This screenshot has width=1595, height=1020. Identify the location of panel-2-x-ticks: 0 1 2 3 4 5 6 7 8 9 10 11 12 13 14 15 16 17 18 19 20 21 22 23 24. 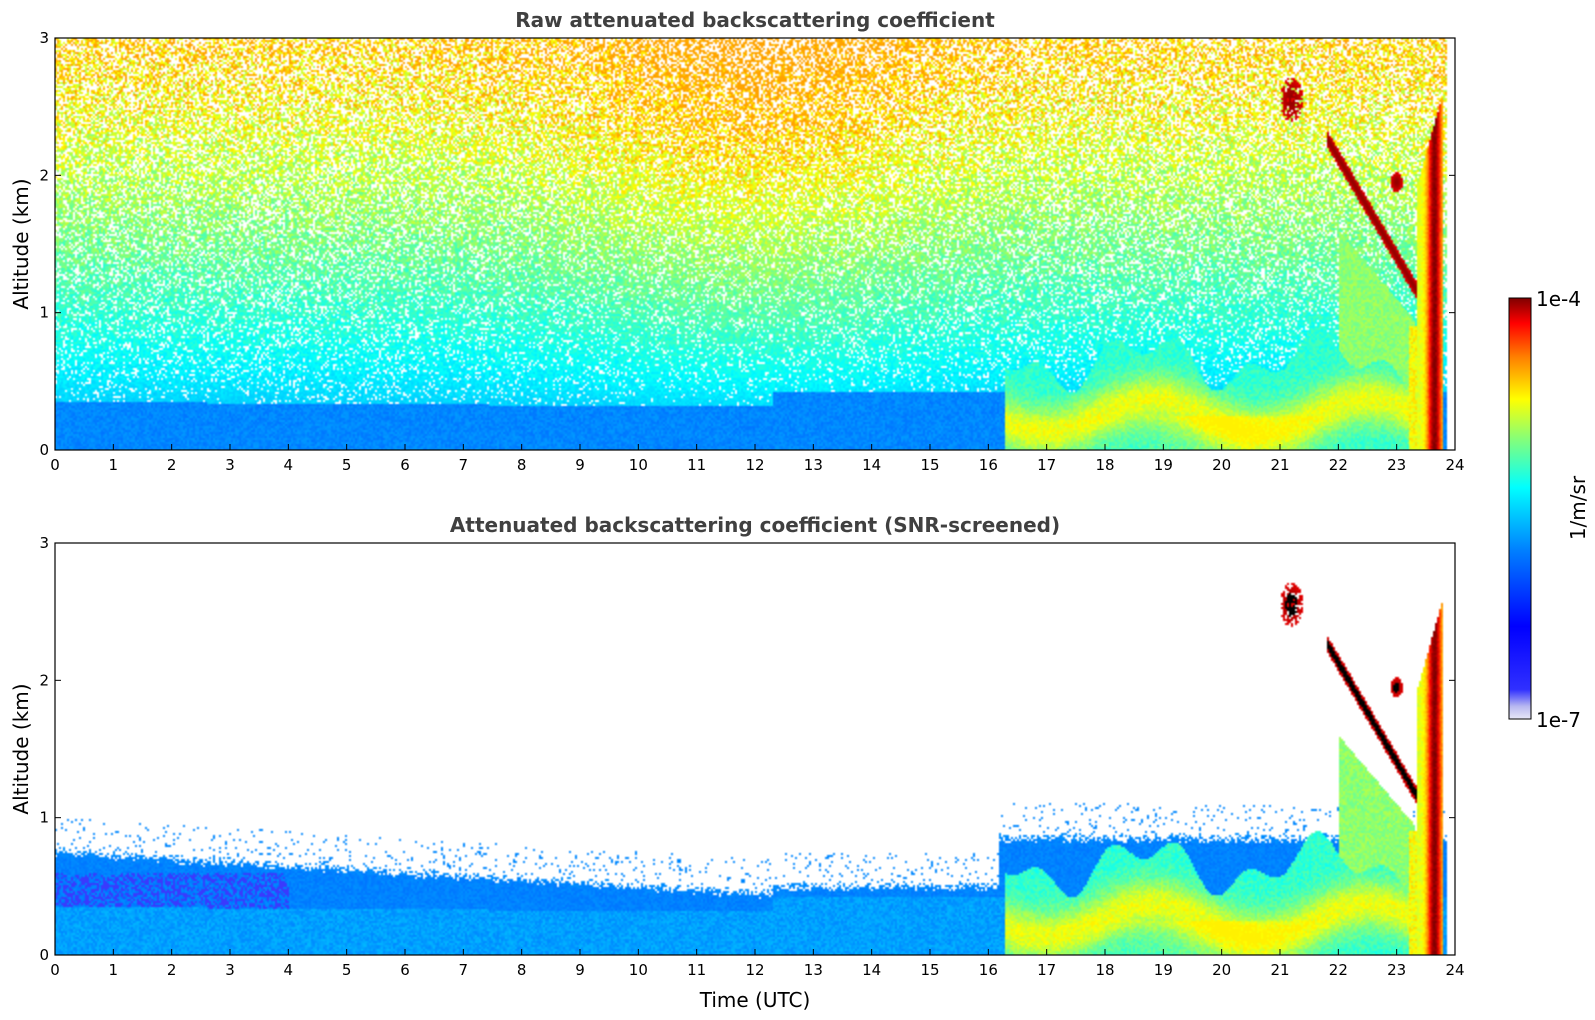
(757, 964).